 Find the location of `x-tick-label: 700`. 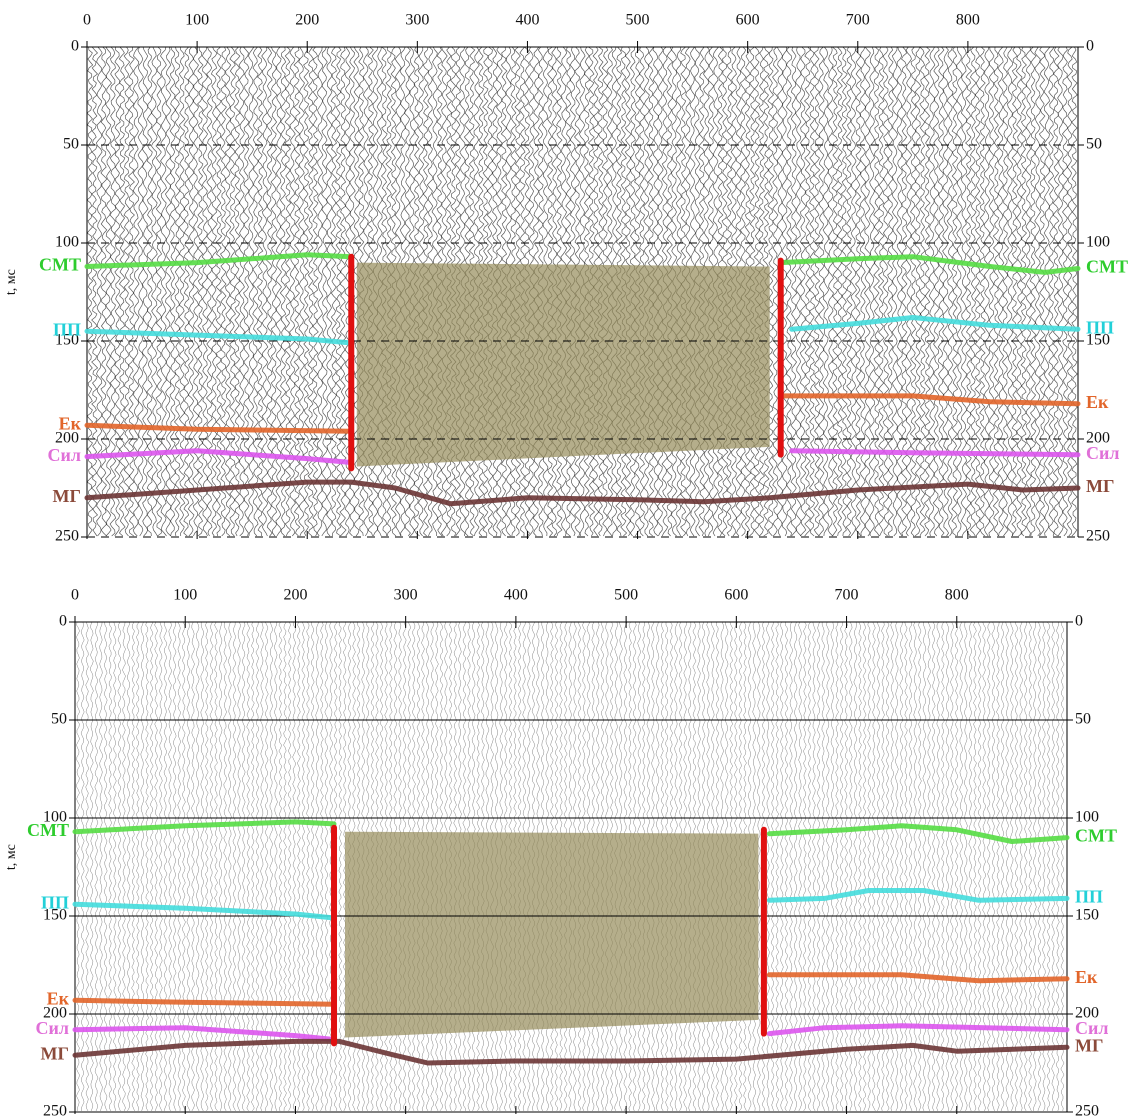

x-tick-label: 700 is located at coordinates (858, 20).